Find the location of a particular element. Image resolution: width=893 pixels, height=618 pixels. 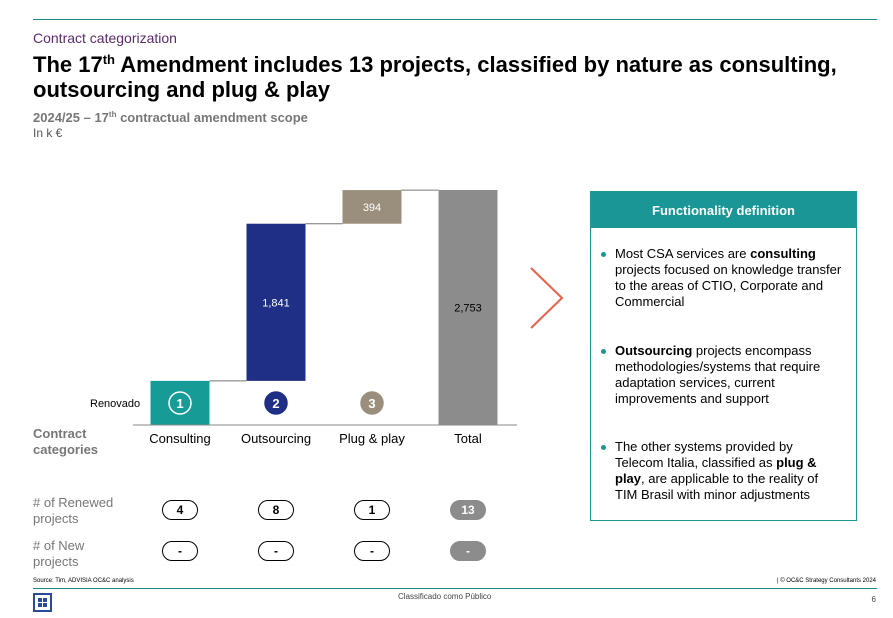

copyright: | © OC&C Strategy Consultants 2024 is located at coordinates (826, 581).